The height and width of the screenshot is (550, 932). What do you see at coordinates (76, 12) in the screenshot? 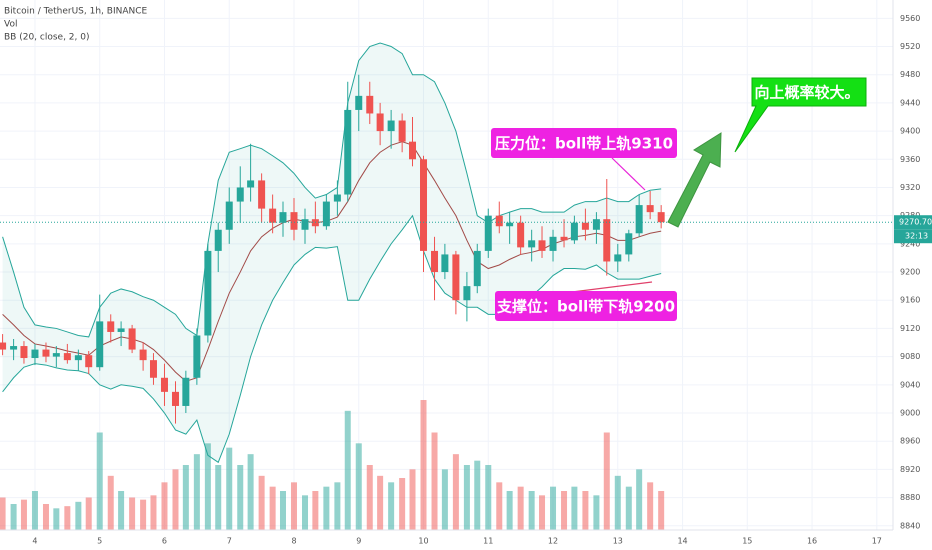
I see `chart-title: Bitcoin / TetherUS, 1h, BINANCE` at bounding box center [76, 12].